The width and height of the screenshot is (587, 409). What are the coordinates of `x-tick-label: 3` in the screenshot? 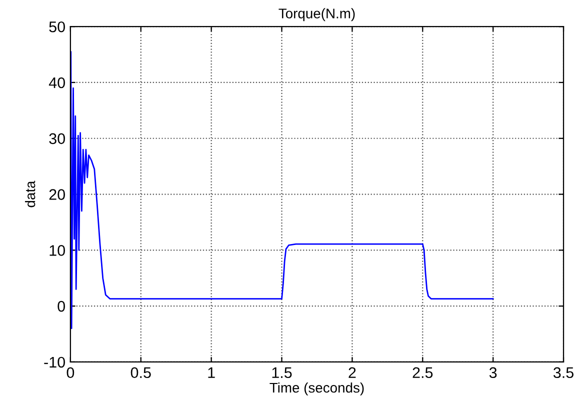 It's located at (493, 372).